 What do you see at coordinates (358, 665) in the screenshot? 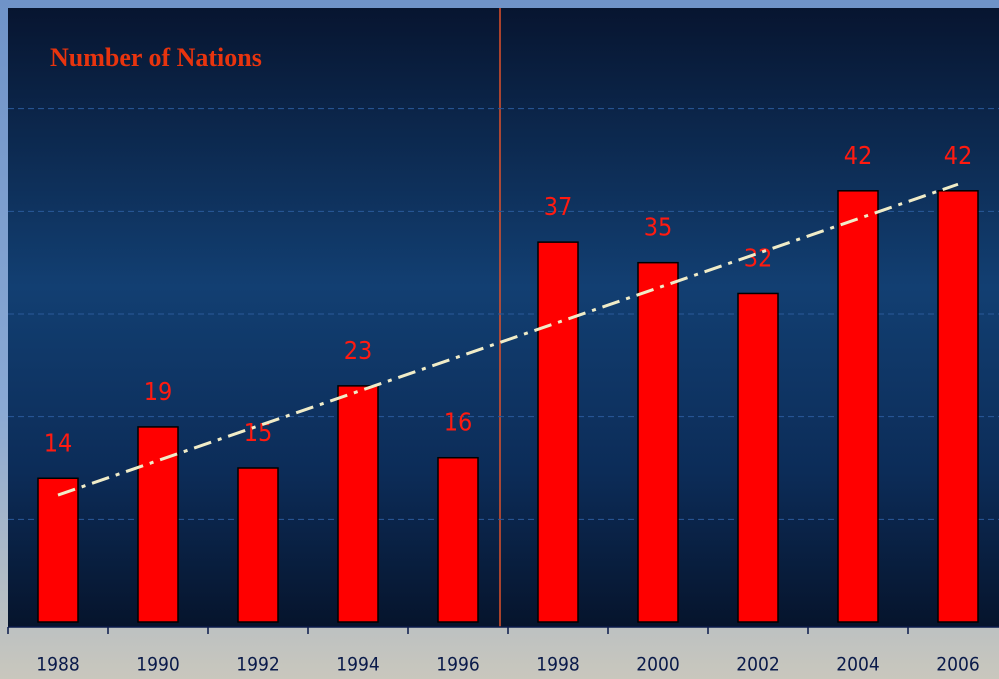
I see `x-tick-label: 1994` at bounding box center [358, 665].